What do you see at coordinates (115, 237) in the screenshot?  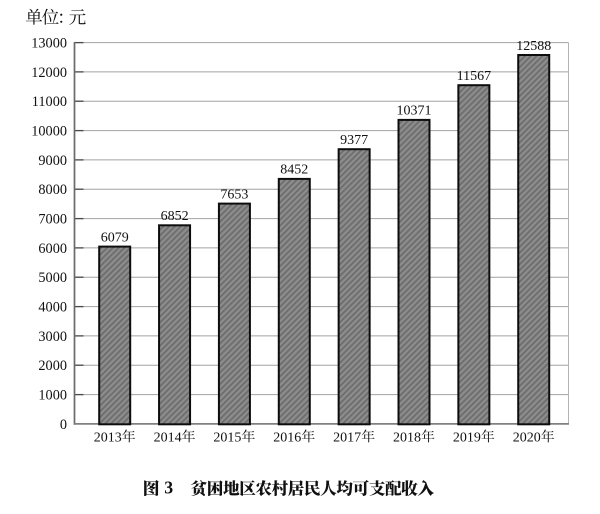 I see `svg-text: 6079` at bounding box center [115, 237].